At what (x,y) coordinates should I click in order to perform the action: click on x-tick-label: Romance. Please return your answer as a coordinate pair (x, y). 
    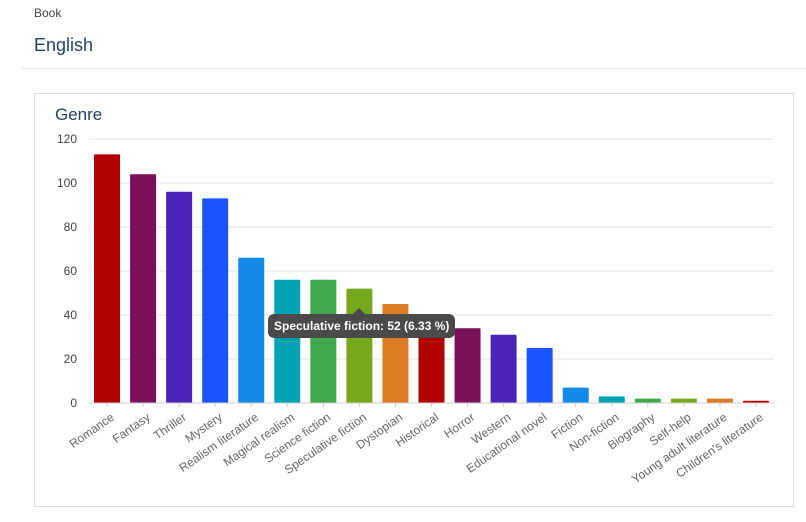
    Looking at the image, I should click on (92, 430).